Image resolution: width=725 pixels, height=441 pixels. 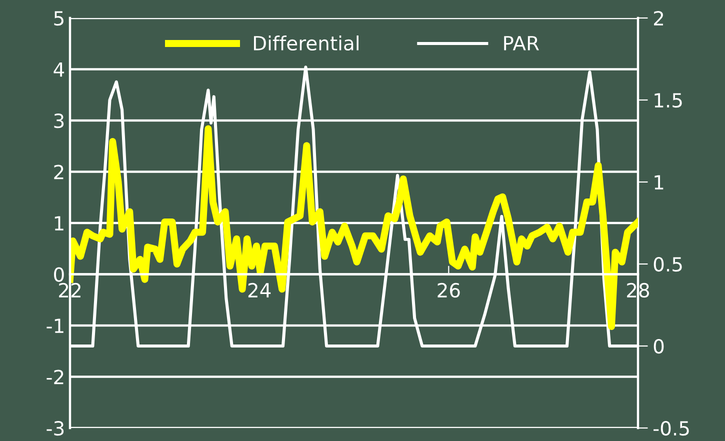 I want to click on y2-tick-label: -0.5, so click(x=671, y=428).